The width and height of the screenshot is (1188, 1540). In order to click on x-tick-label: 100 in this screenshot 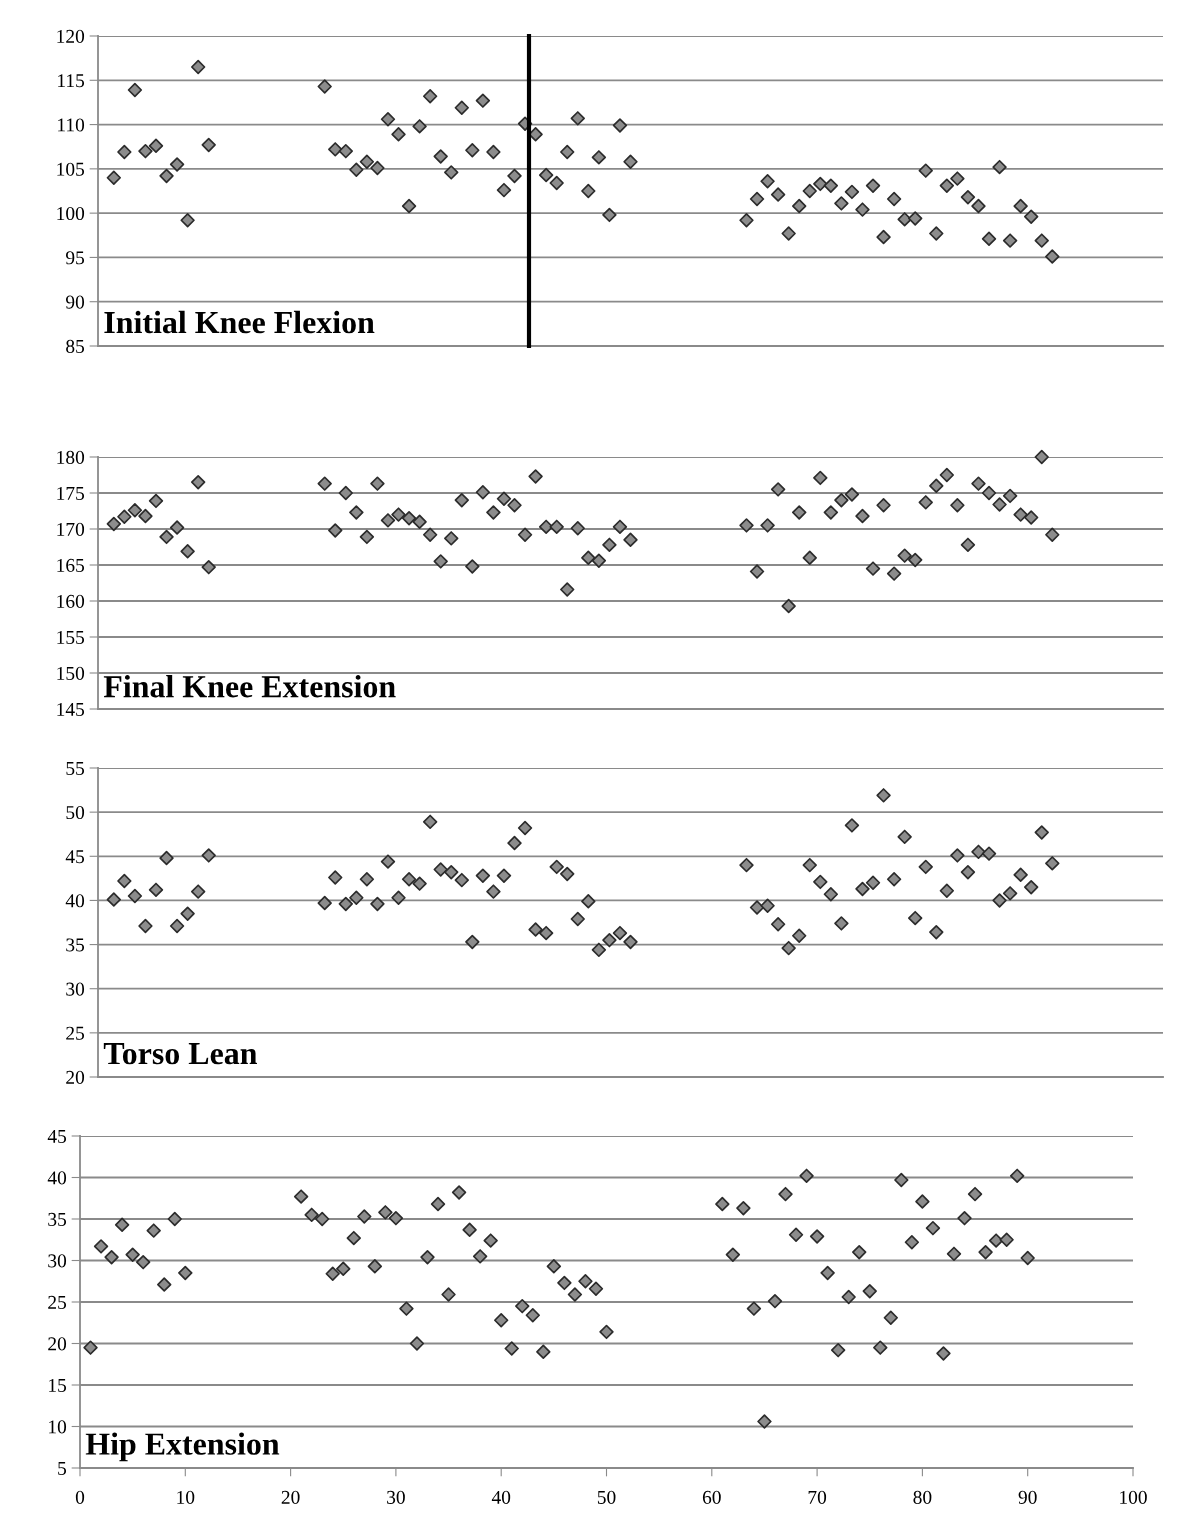, I will do `click(1133, 1497)`.